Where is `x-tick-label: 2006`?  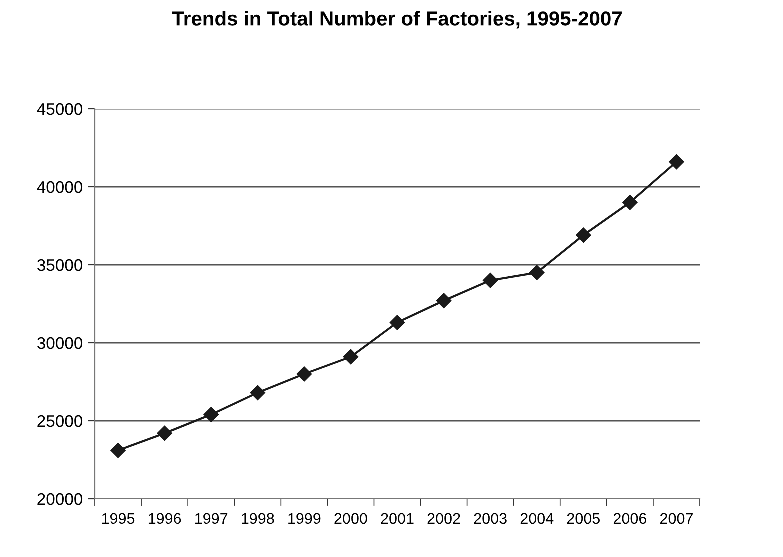
x-tick-label: 2006 is located at coordinates (630, 518).